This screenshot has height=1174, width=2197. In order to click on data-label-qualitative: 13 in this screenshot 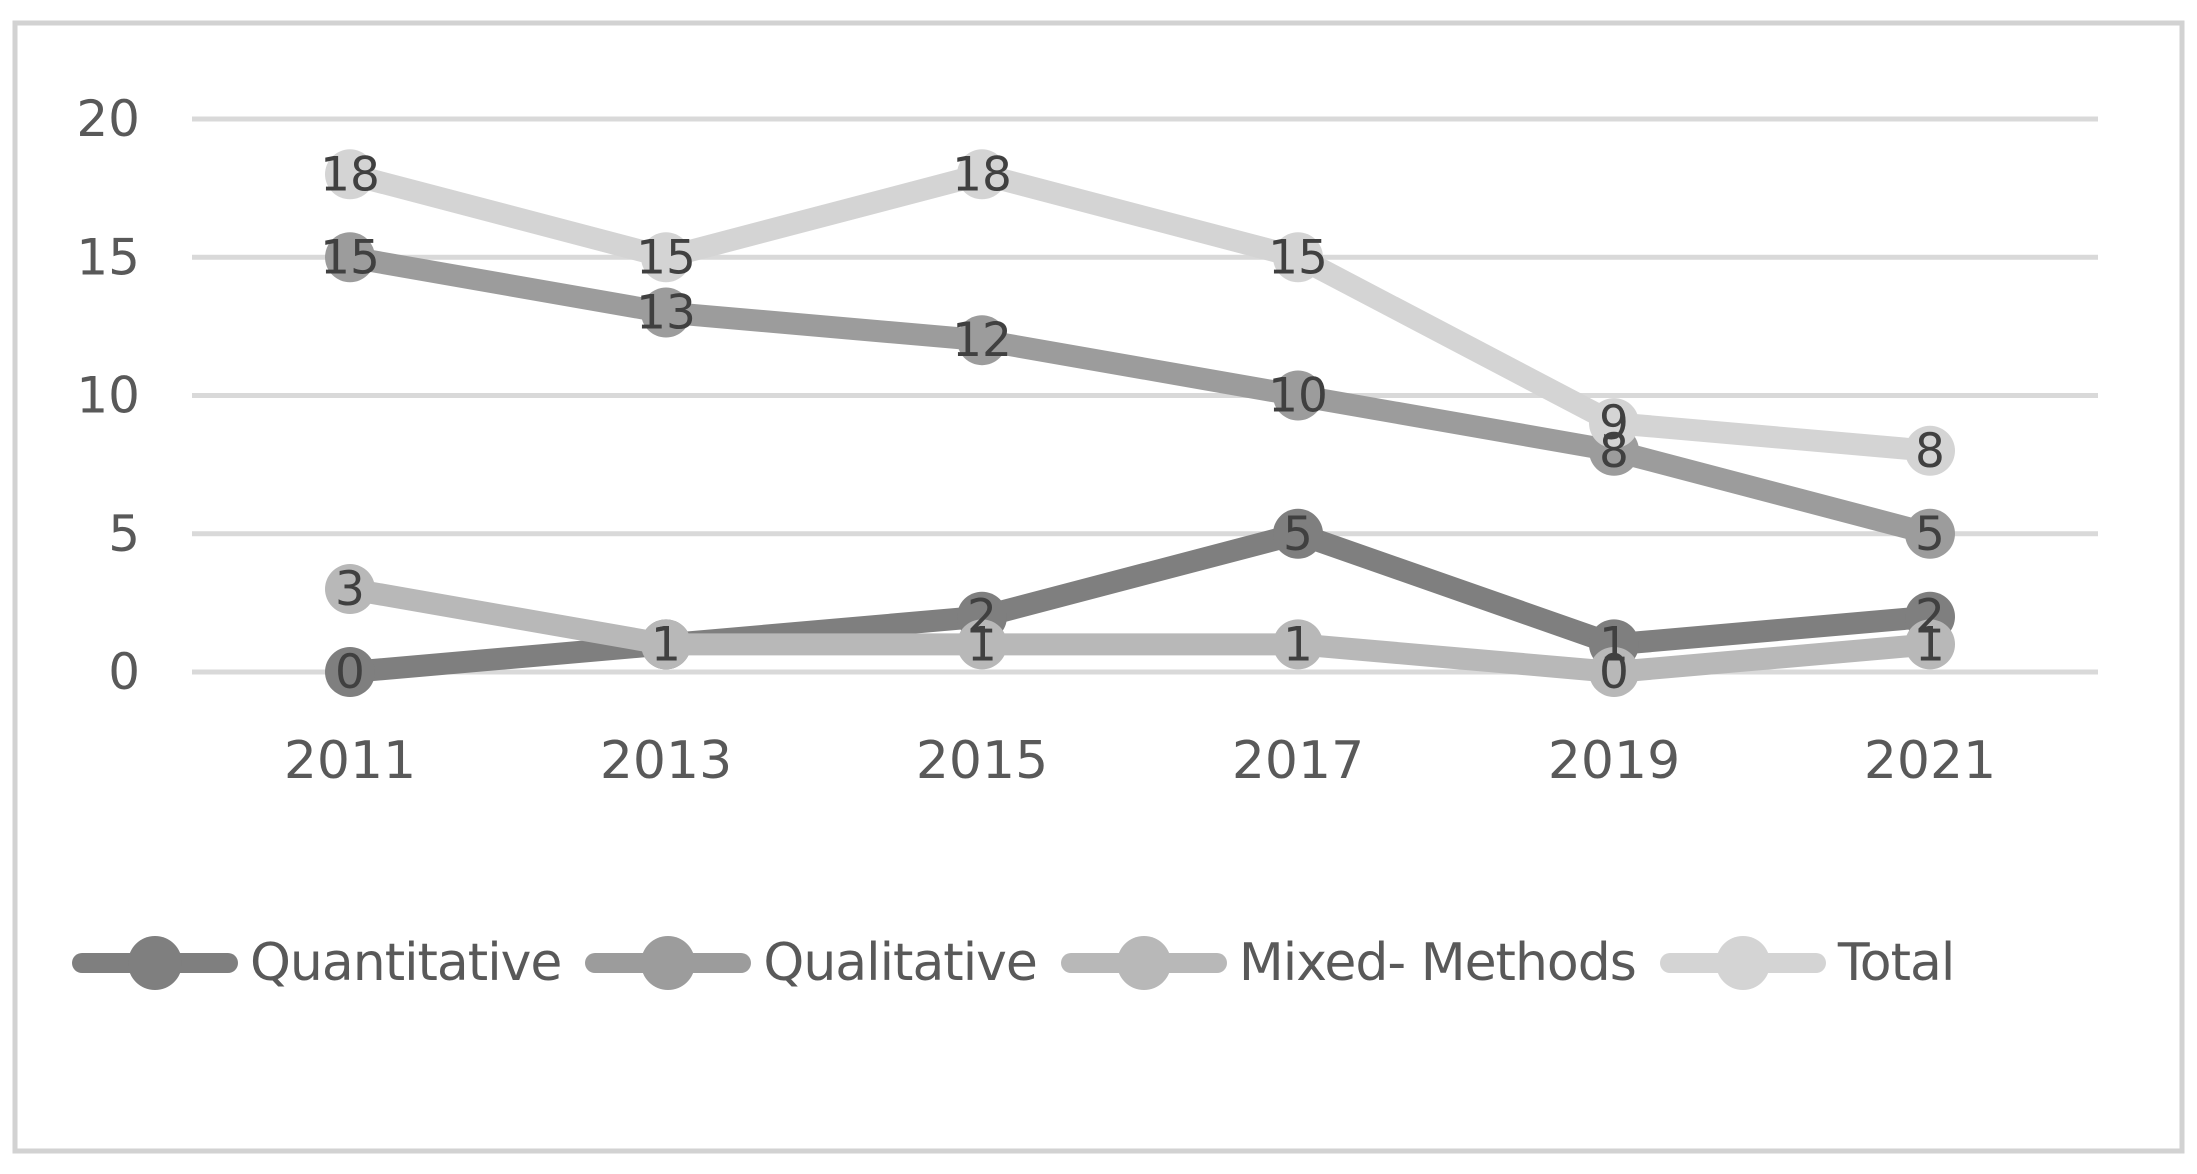, I will do `click(666, 313)`.